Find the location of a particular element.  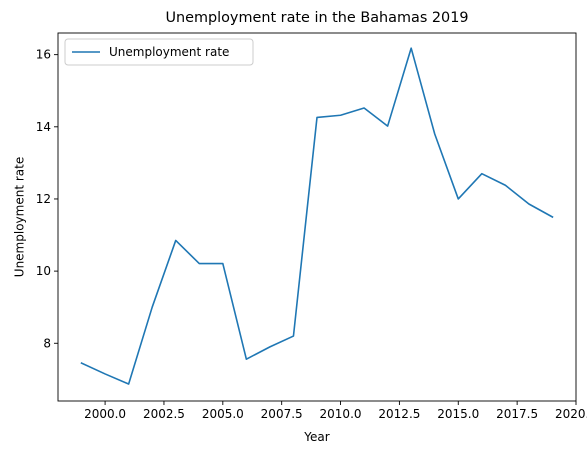

y-tick-label: 16 is located at coordinates (43, 55).